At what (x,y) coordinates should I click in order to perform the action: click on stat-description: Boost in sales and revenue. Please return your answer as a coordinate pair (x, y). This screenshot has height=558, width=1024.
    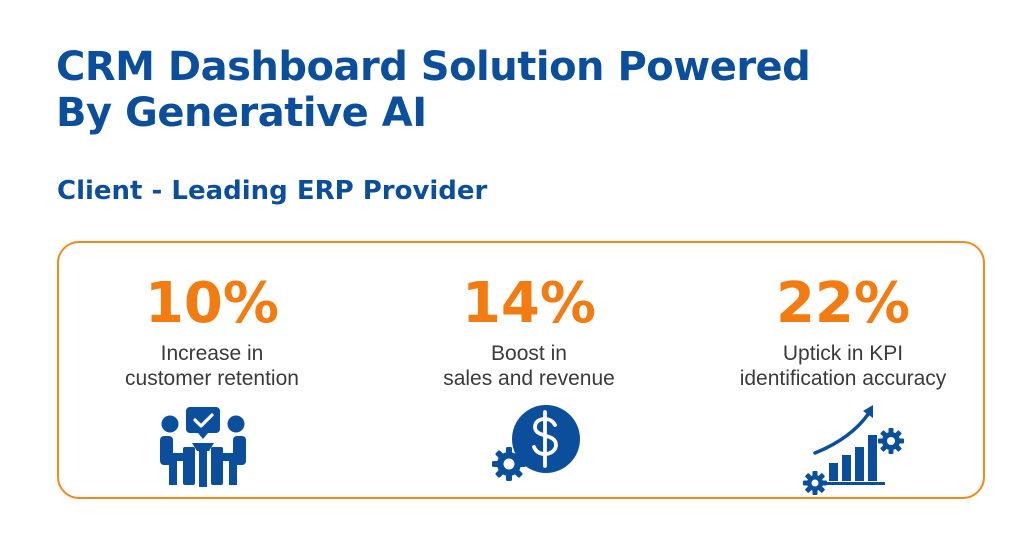
    Looking at the image, I should click on (529, 366).